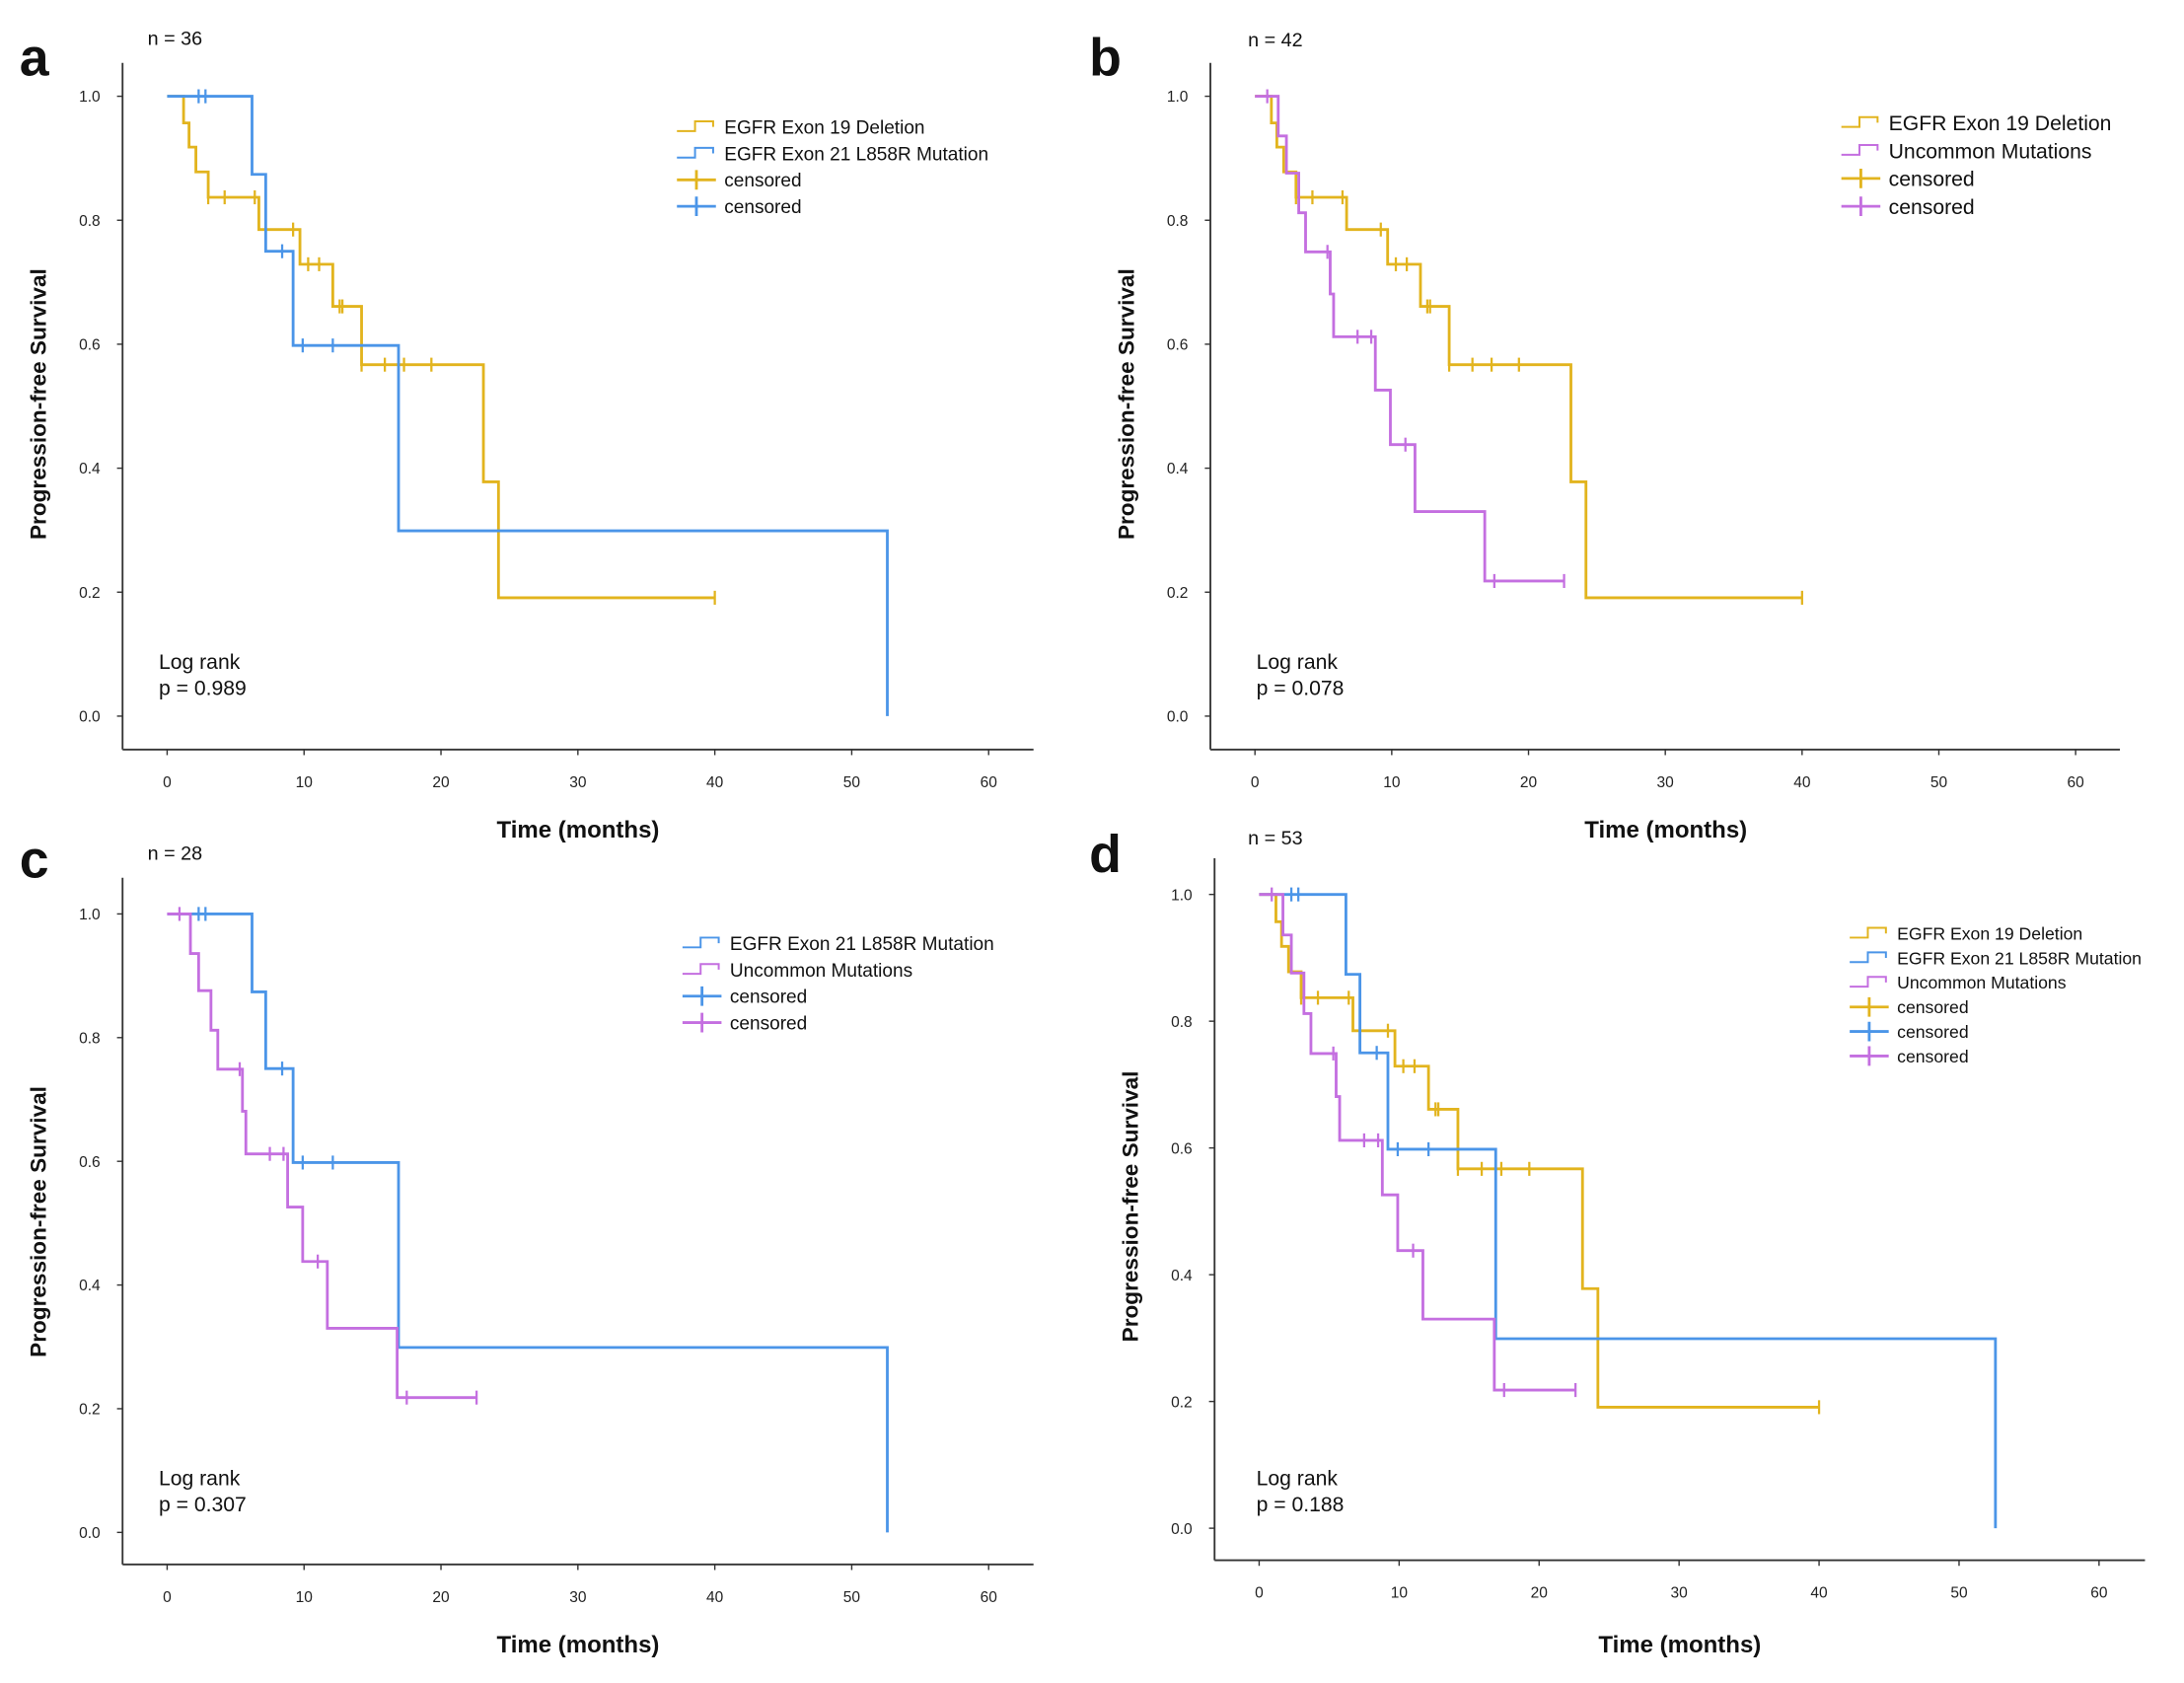 This screenshot has height=1683, width=2184. I want to click on p-value-label: p = 0.188, so click(1301, 1505).